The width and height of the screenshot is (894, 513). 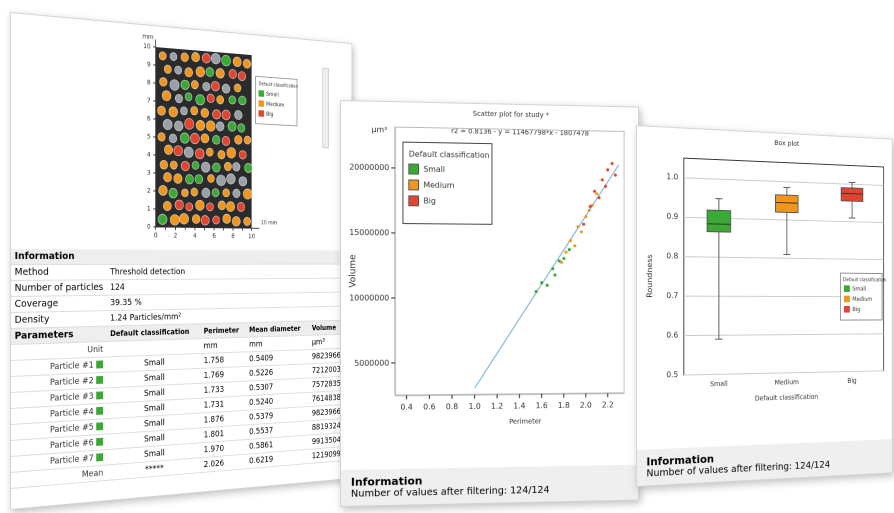 What do you see at coordinates (859, 290) in the screenshot?
I see `legend-label: Small` at bounding box center [859, 290].